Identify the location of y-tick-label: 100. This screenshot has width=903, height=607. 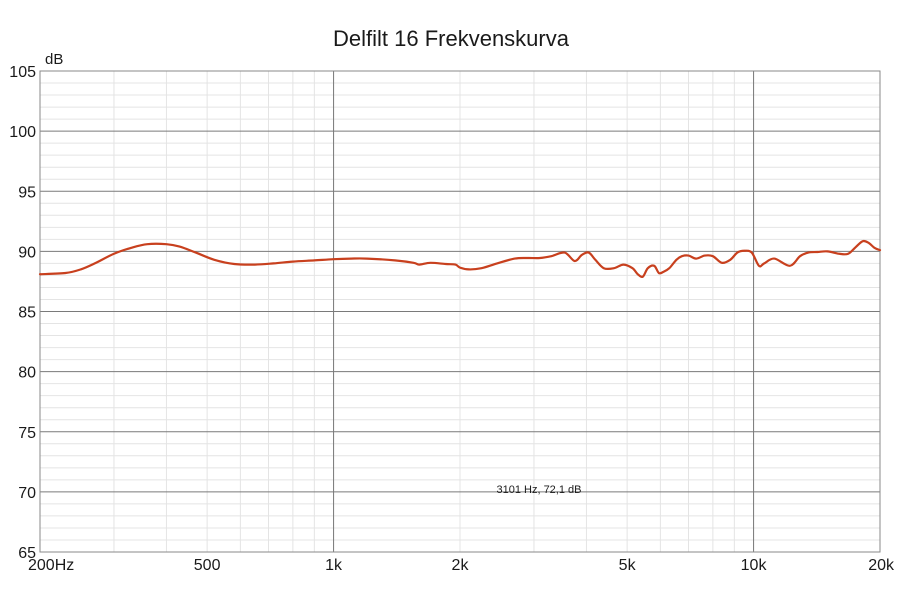
(22, 132).